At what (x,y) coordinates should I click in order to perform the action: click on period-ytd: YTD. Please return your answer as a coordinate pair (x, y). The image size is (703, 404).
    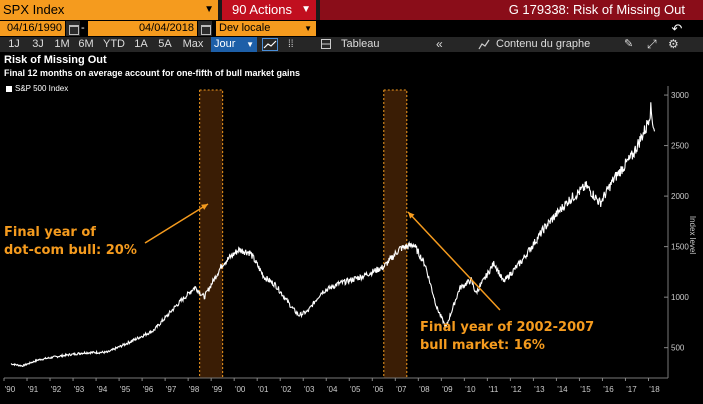
    Looking at the image, I should click on (114, 44).